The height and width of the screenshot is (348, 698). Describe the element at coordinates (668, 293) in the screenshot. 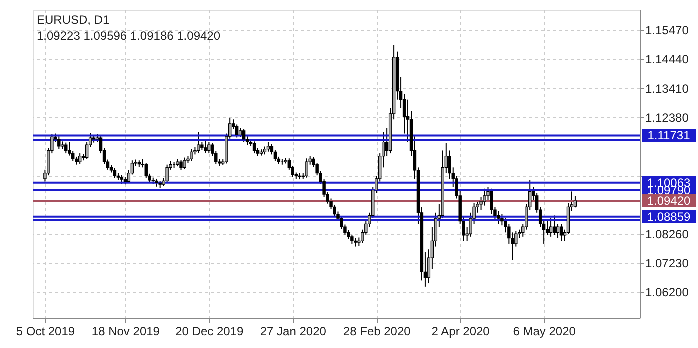

I see `y-tick-label: 1.06200` at that location.